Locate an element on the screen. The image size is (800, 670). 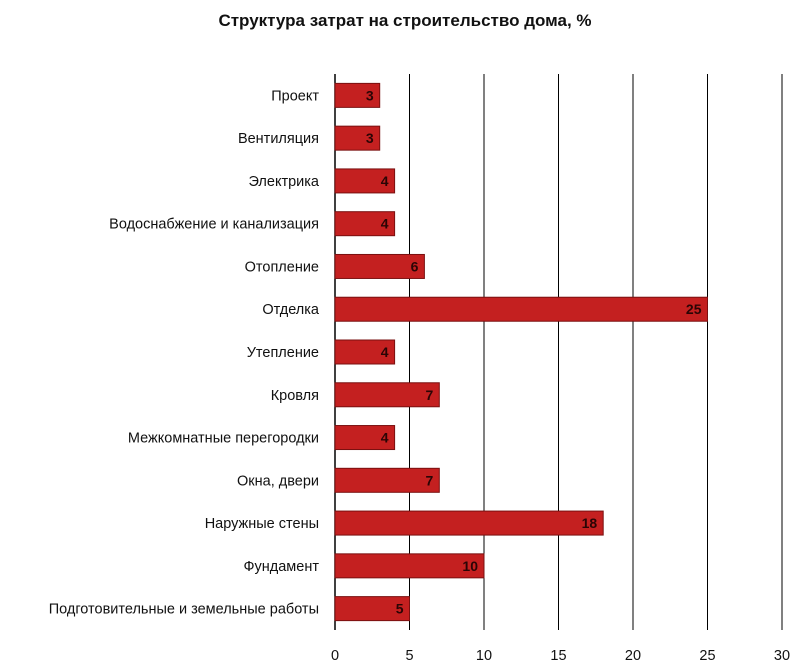
category-label: Фундамент is located at coordinates (282, 567).